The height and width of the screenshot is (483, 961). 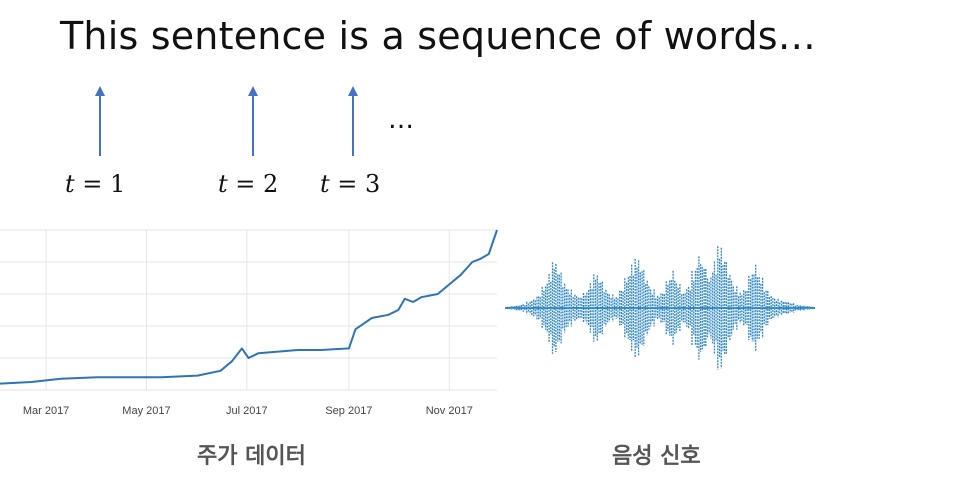 I want to click on timestep-label-1: t = 1, so click(x=95, y=184).